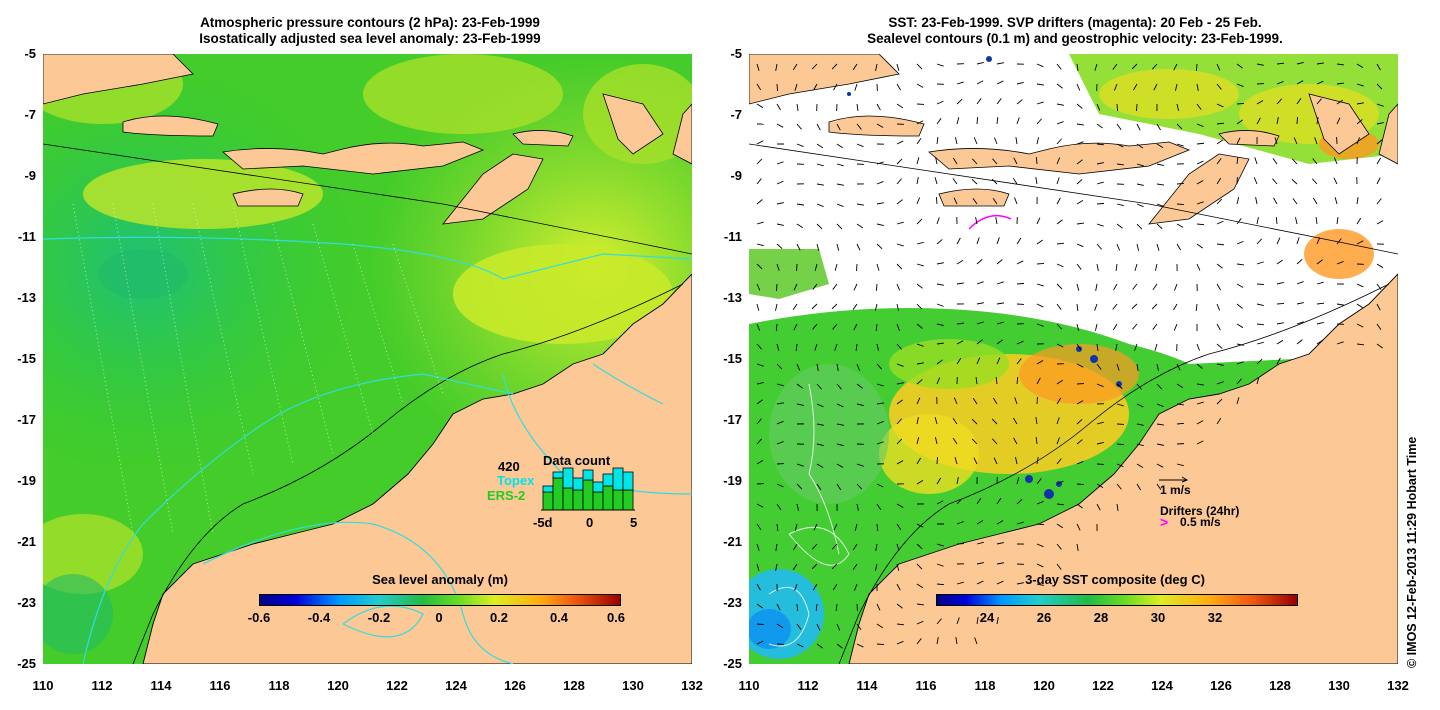 Image resolution: width=1440 pixels, height=710 pixels. I want to click on right-xtick: 126, so click(1221, 685).